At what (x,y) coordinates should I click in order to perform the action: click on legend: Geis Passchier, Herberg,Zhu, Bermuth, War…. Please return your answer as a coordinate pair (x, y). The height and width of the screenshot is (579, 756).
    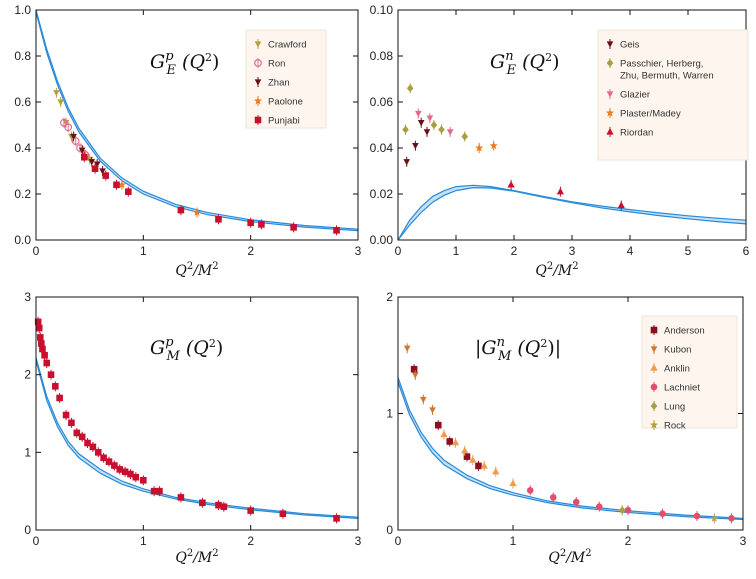
    Looking at the image, I should click on (673, 95).